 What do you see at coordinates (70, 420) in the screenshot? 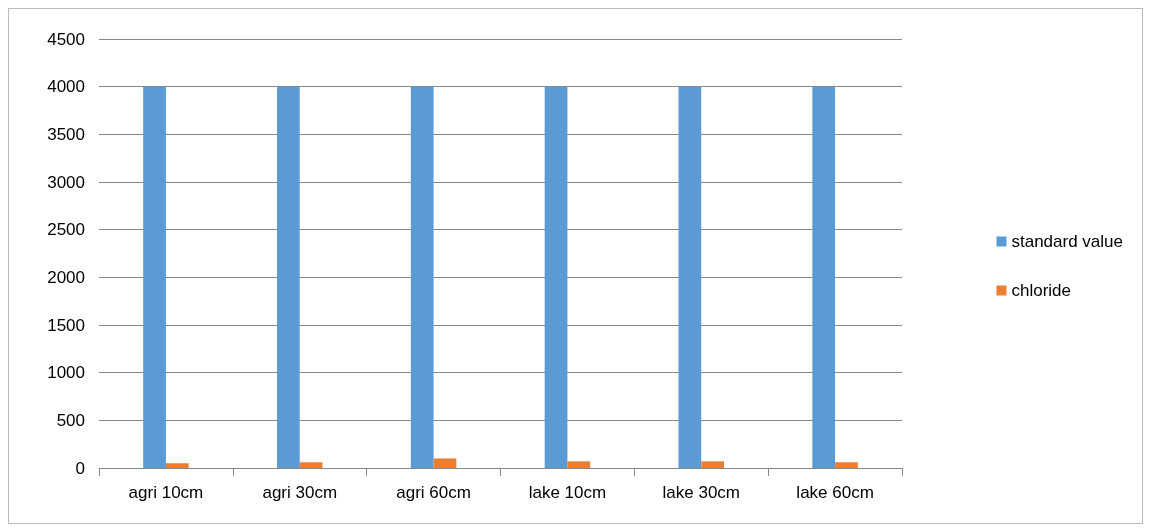
I see `y-tick-label: 500` at bounding box center [70, 420].